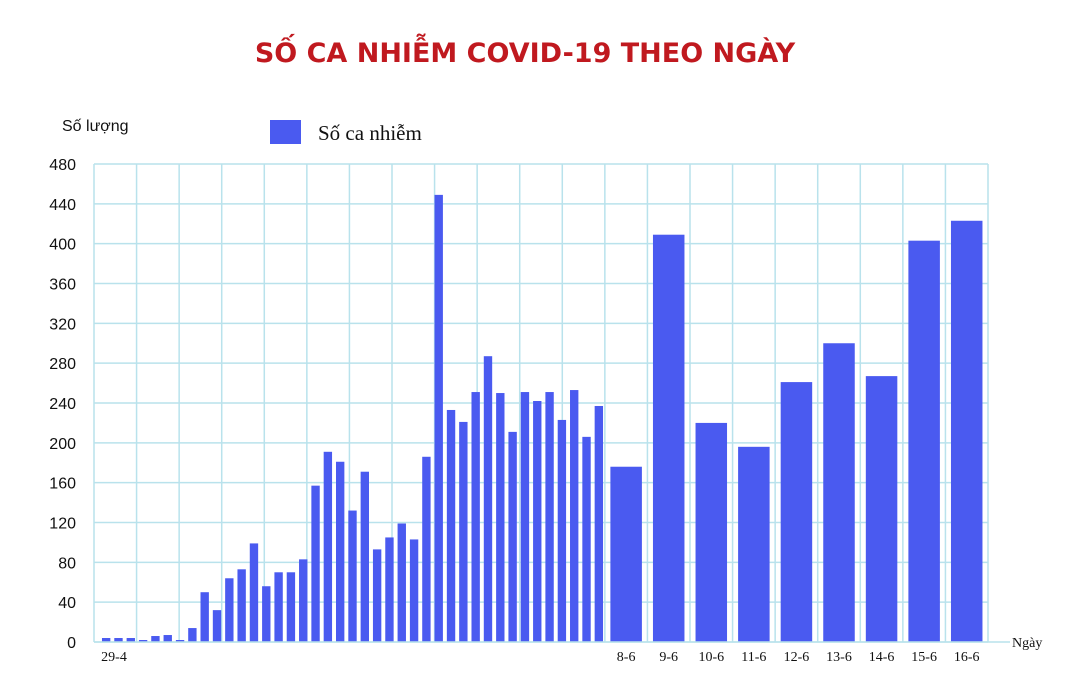 The height and width of the screenshot is (679, 1080). What do you see at coordinates (62, 444) in the screenshot?
I see `y-tick-label: 200` at bounding box center [62, 444].